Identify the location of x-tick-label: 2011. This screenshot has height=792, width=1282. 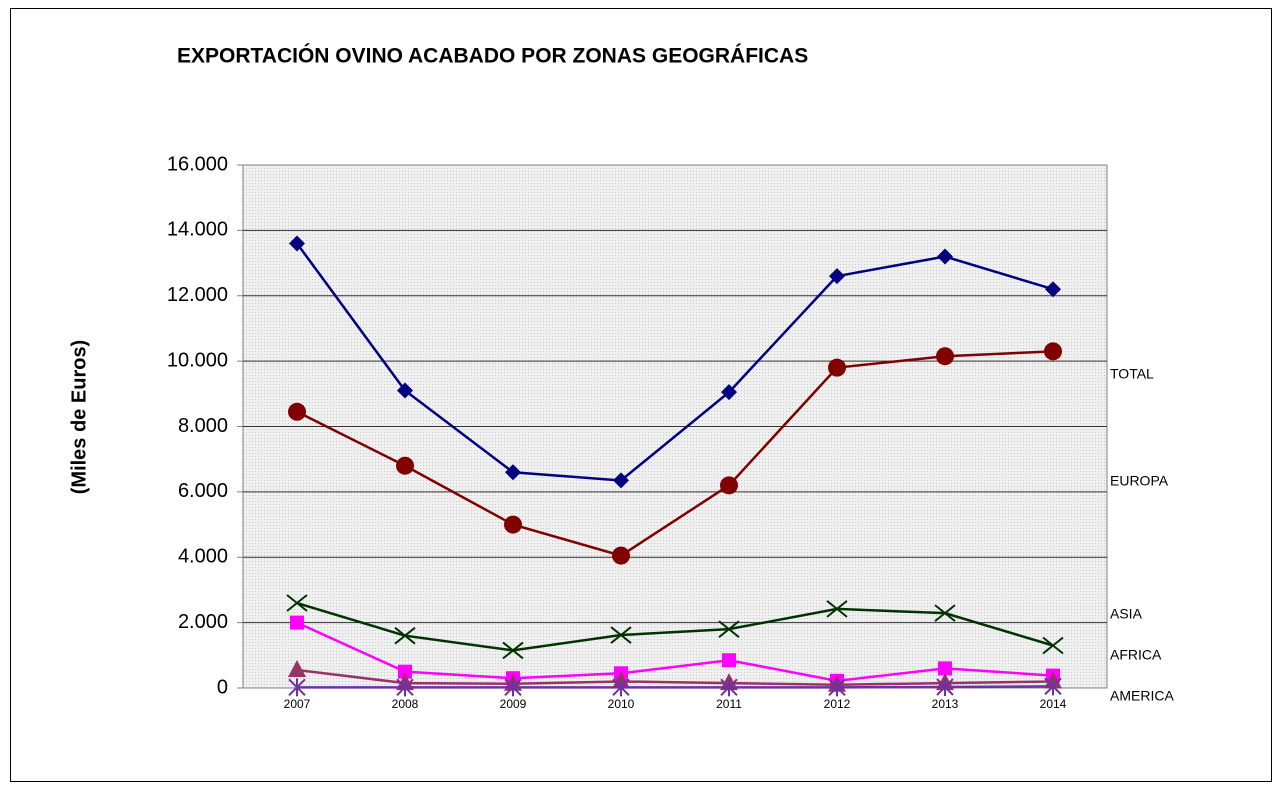
(729, 704).